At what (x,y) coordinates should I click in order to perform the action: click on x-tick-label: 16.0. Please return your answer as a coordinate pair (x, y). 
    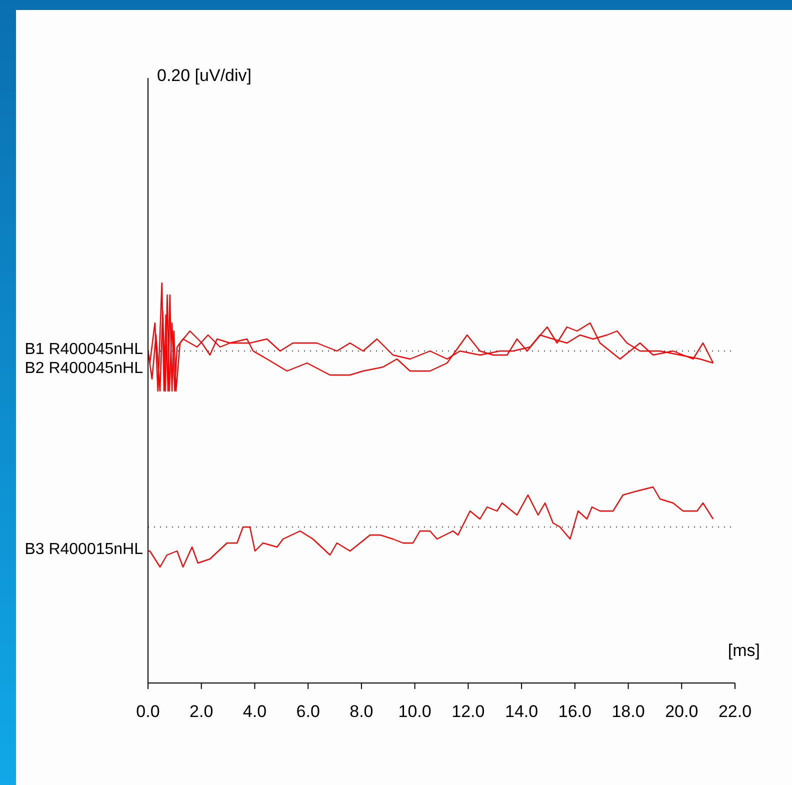
    Looking at the image, I should click on (575, 712).